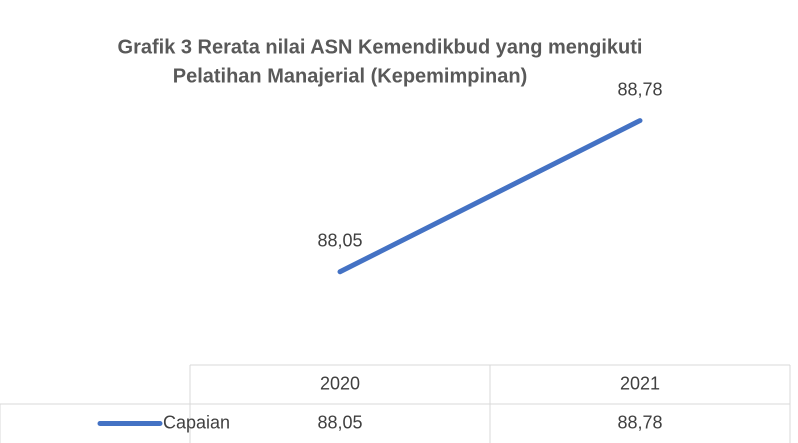 Image resolution: width=798 pixels, height=443 pixels. I want to click on x-tick-label: 2021, so click(640, 383).